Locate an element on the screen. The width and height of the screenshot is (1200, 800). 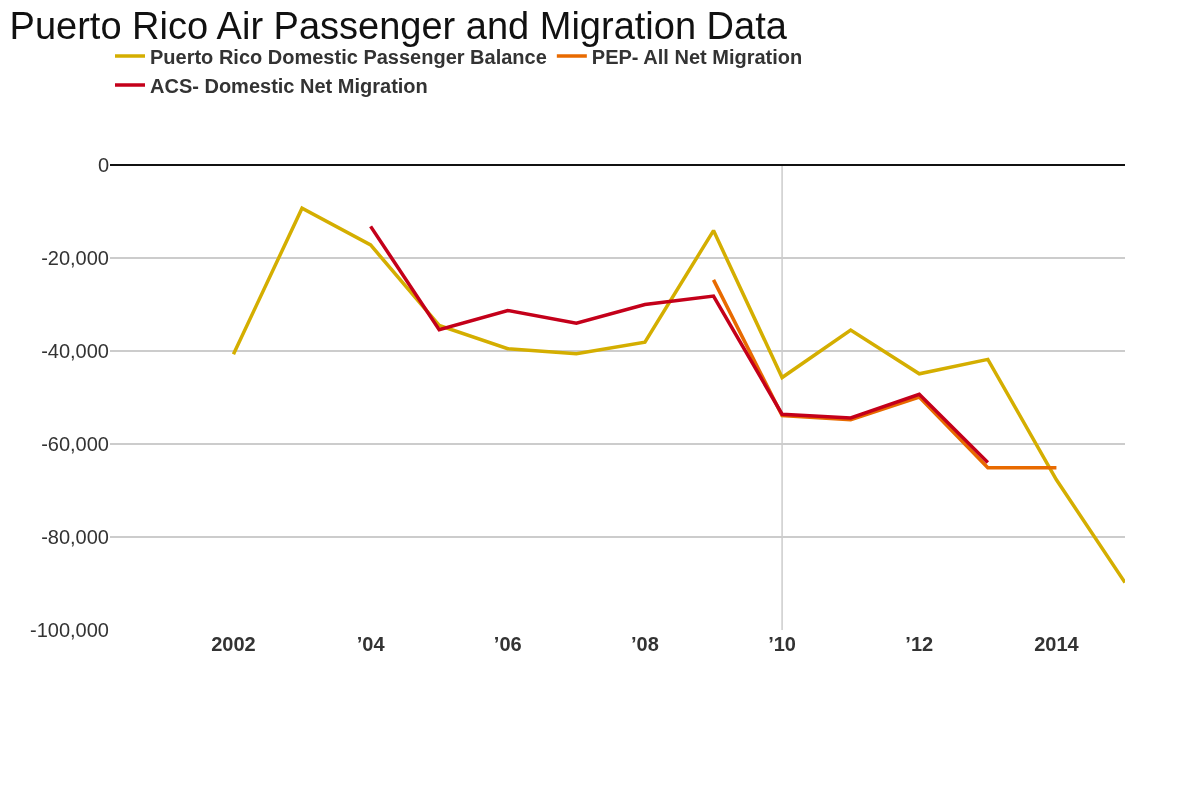
y-tick-label: -40,000 is located at coordinates (75, 351).